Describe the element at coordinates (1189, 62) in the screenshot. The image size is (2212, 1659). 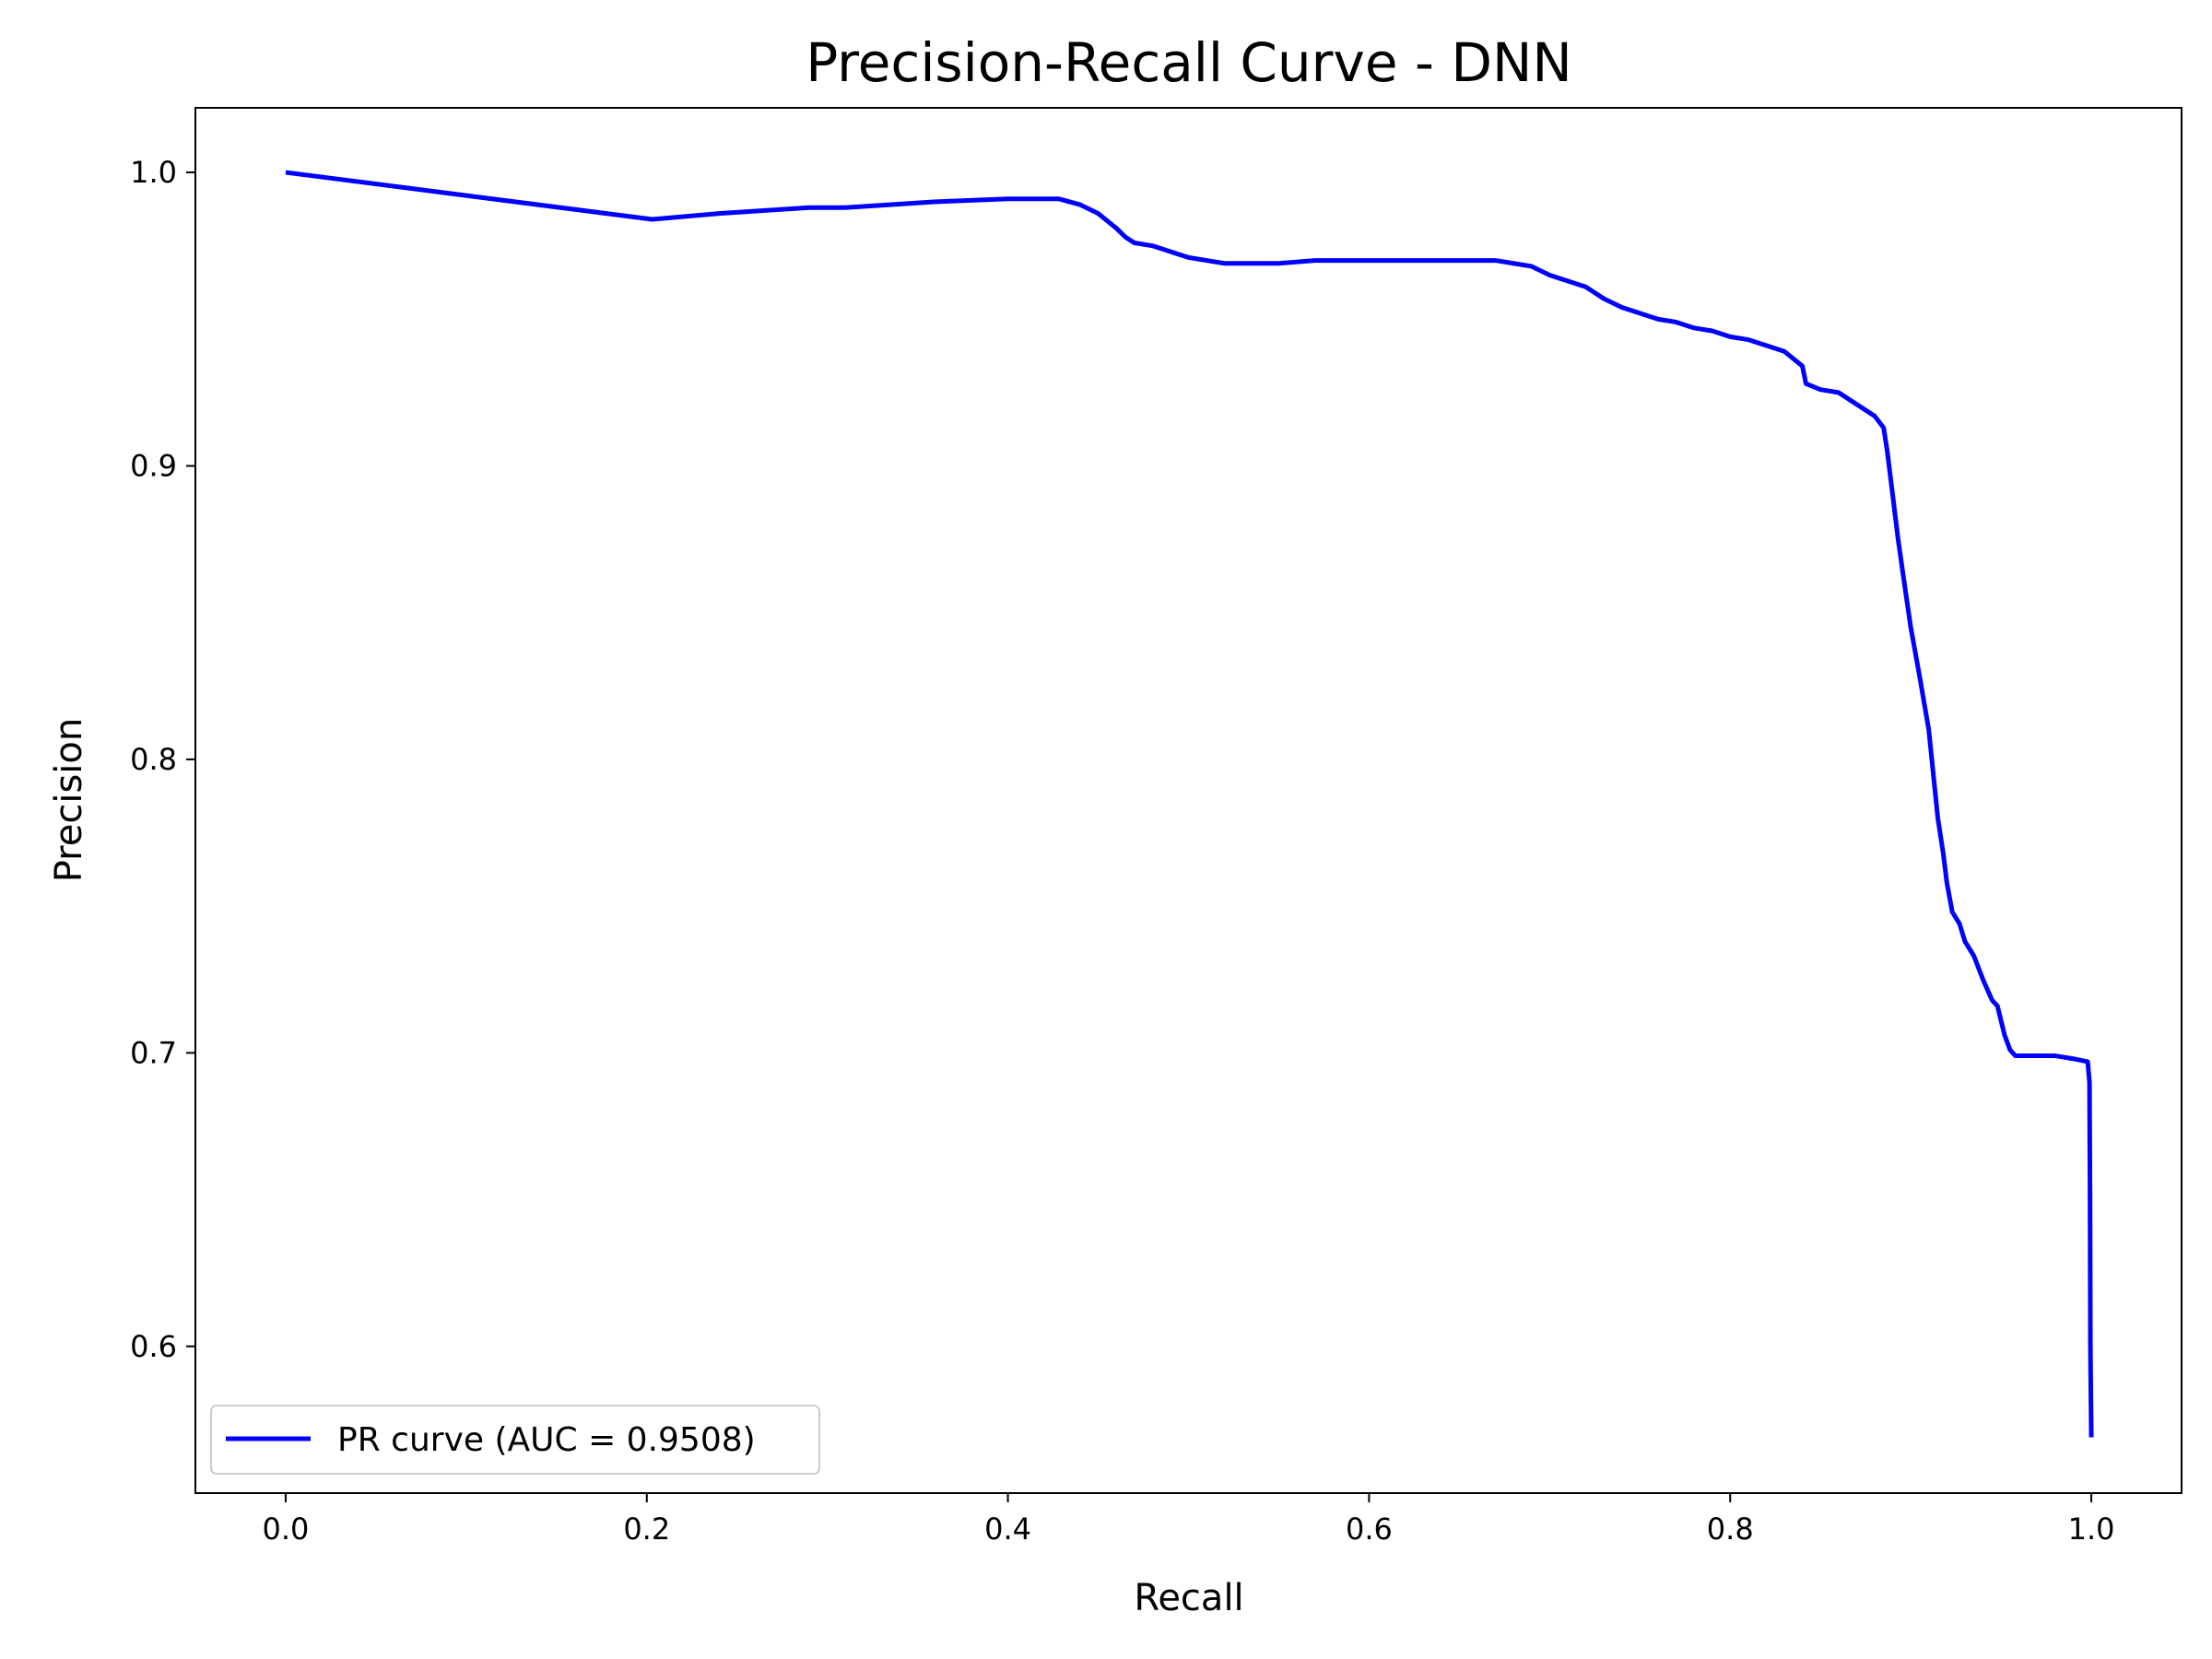
I see `chart-title: Precision-Recall Curve - DNN` at that location.